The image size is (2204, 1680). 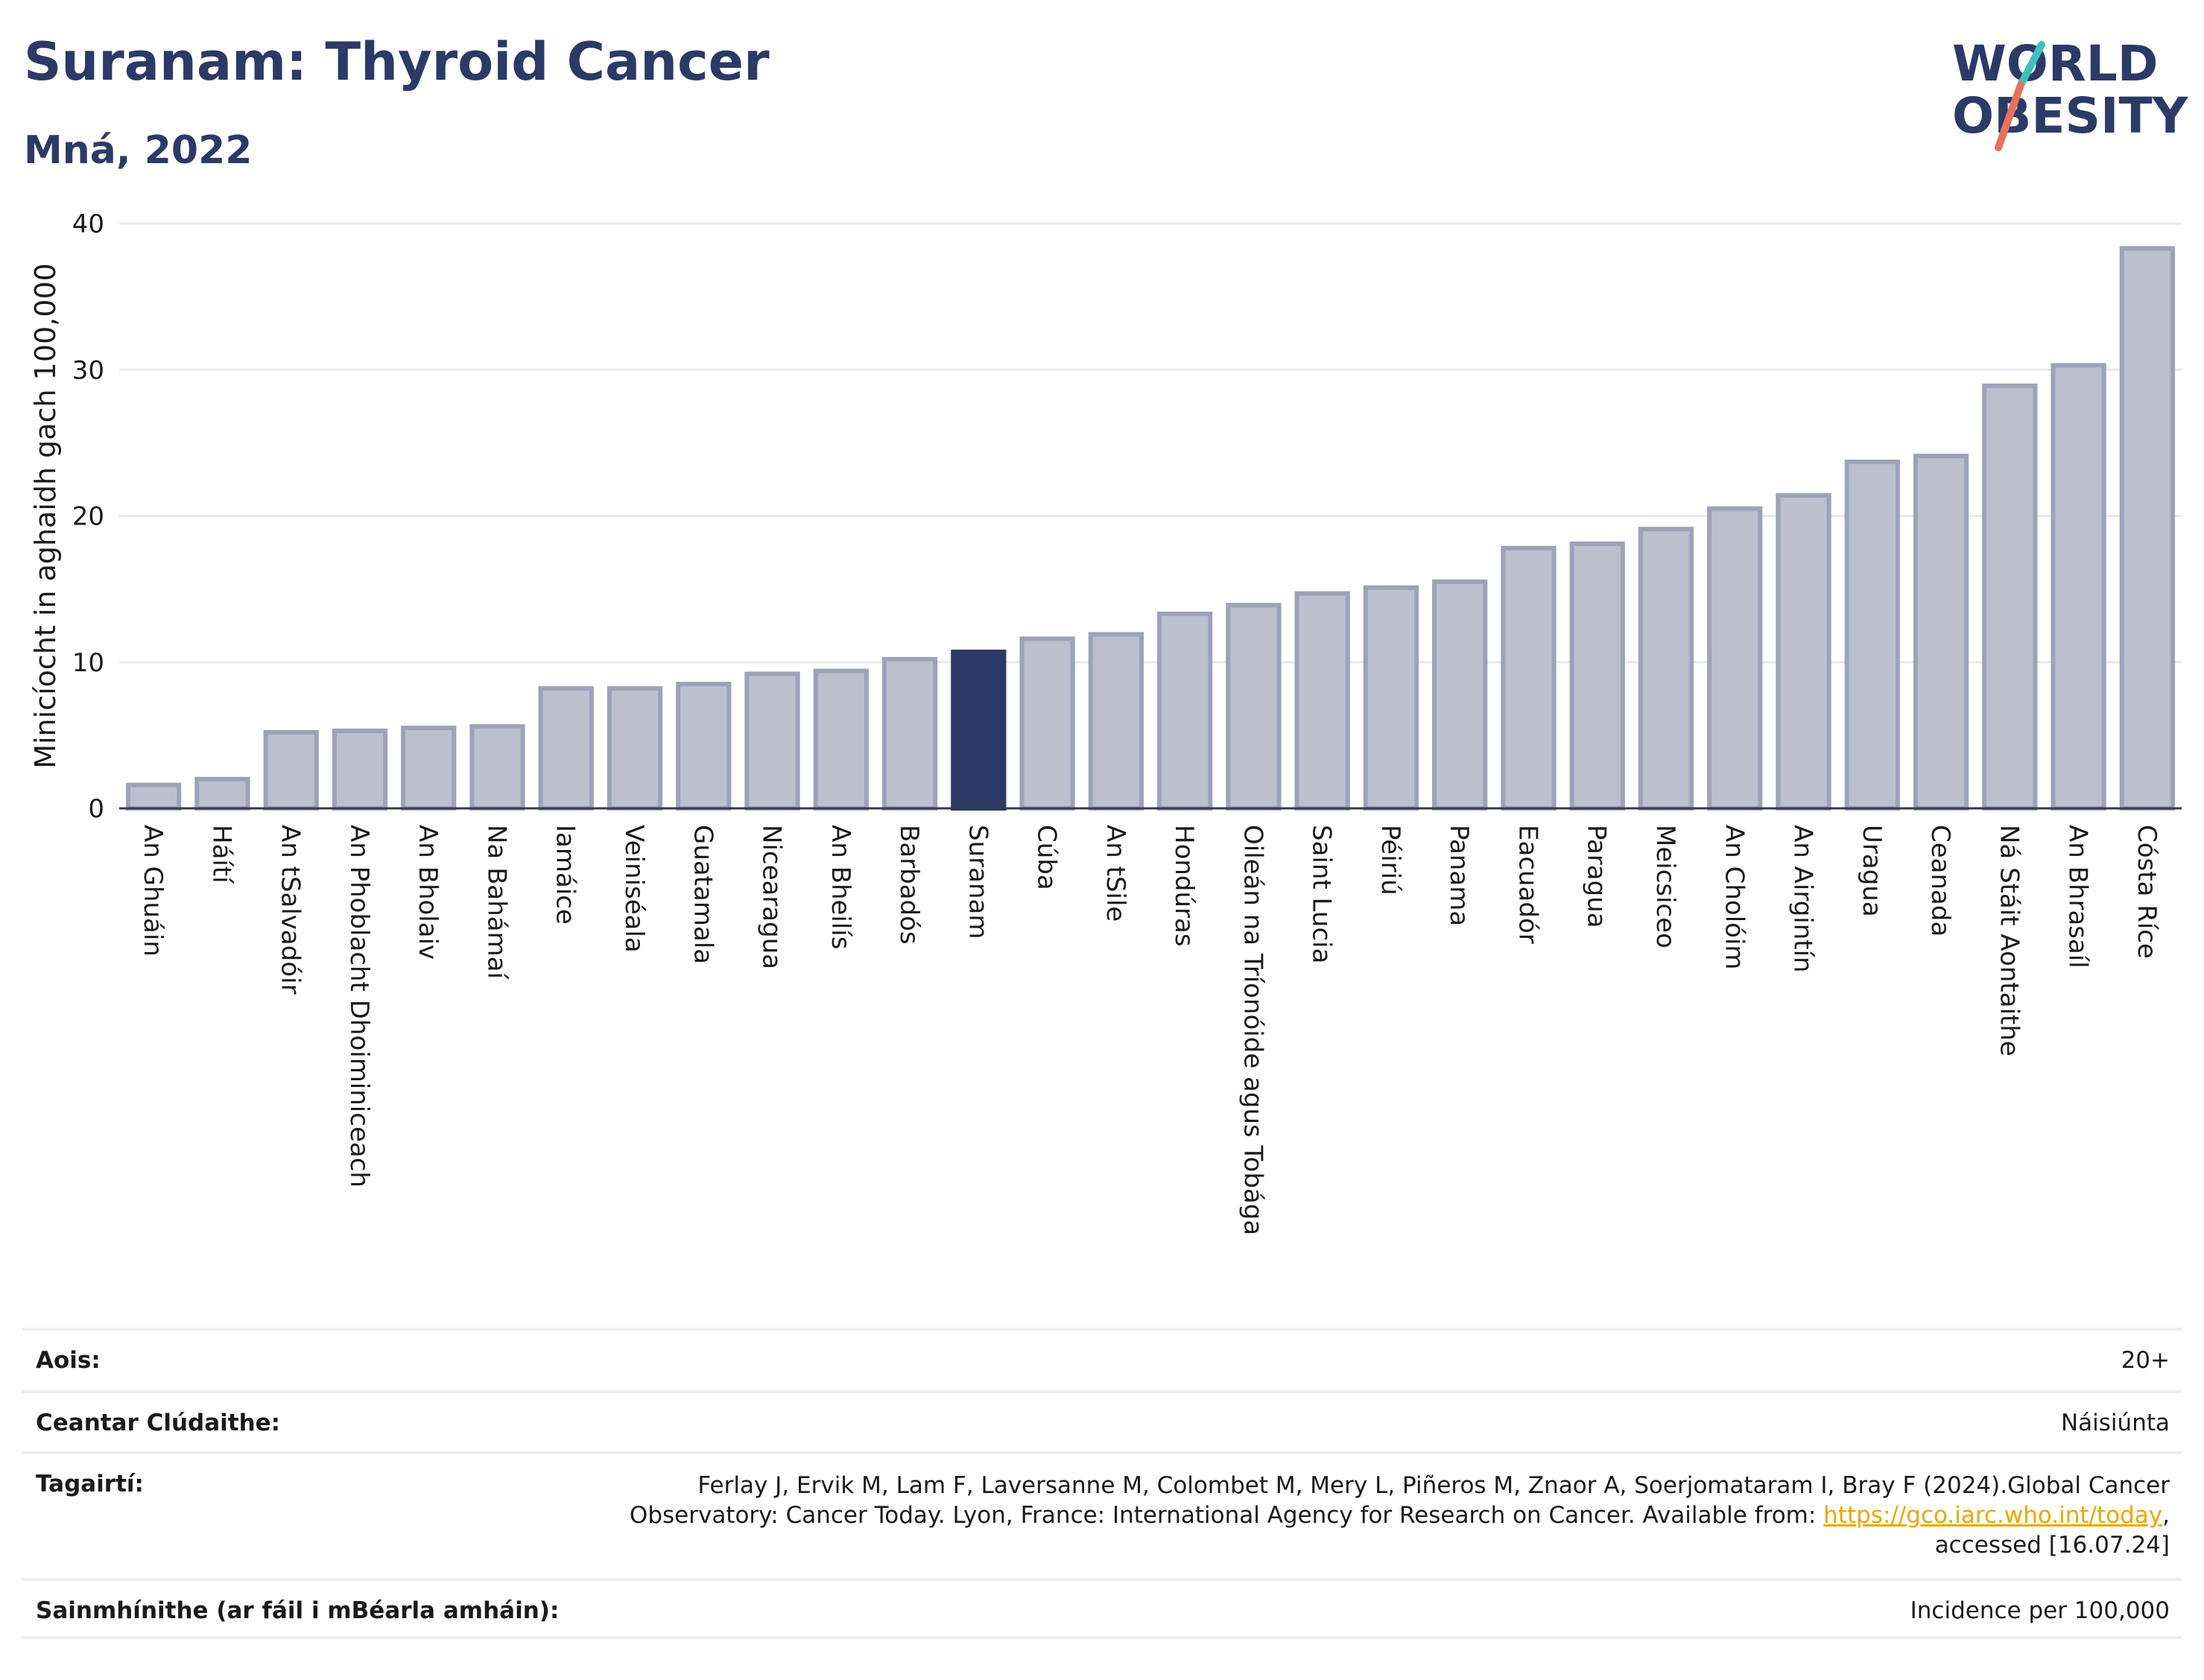 I want to click on x-tick-label: Ná Stáit Aontaithe, so click(x=2009, y=940).